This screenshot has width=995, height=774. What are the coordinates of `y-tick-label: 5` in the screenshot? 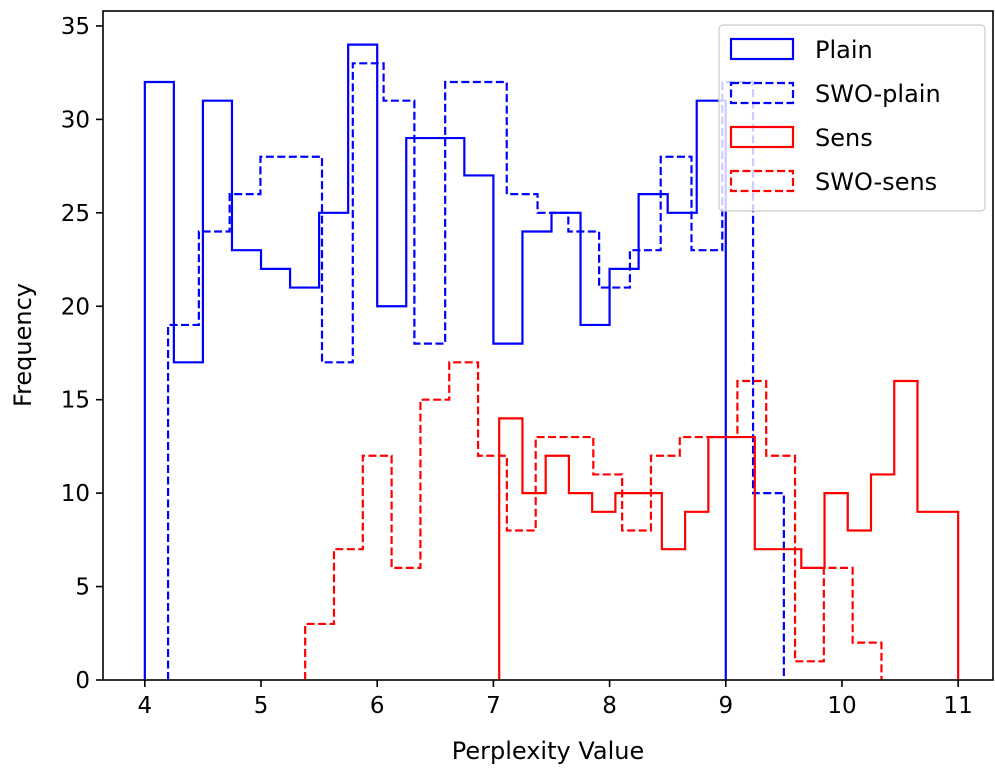 It's located at (82, 588).